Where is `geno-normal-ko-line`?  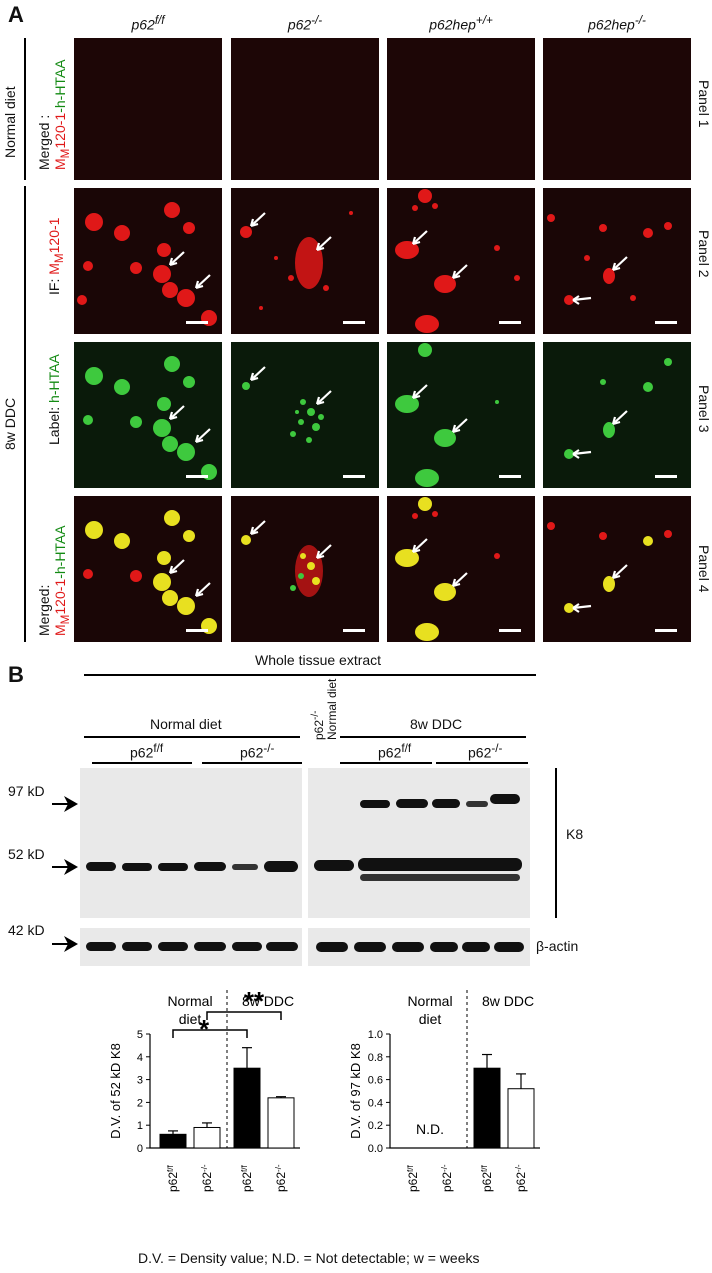
geno-normal-ko-line is located at coordinates (252, 763).